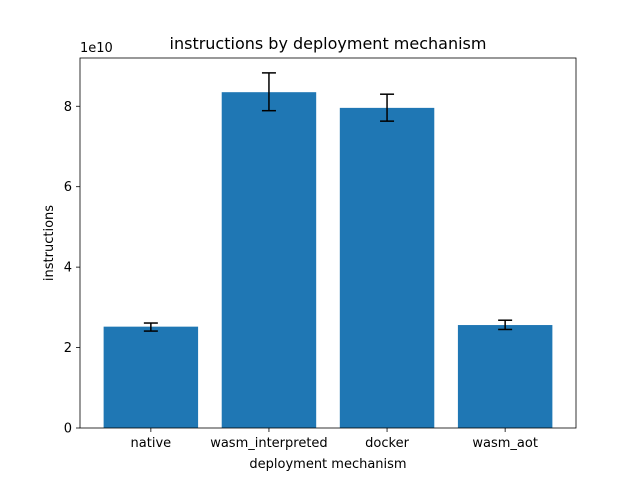  What do you see at coordinates (68, 107) in the screenshot?
I see `y-tick-label-4: 8` at bounding box center [68, 107].